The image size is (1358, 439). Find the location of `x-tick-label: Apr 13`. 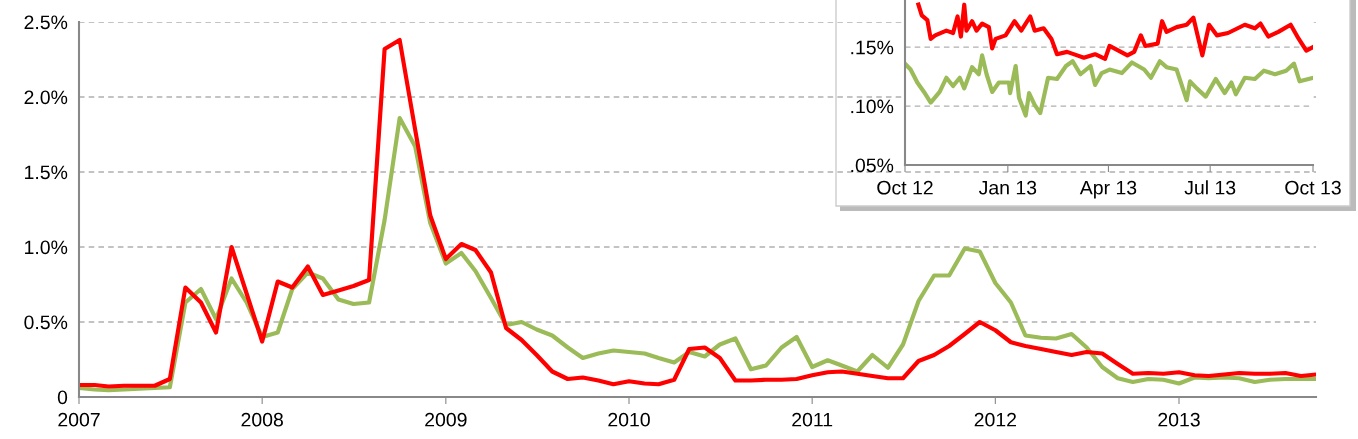

x-tick-label: Apr 13 is located at coordinates (1108, 189).